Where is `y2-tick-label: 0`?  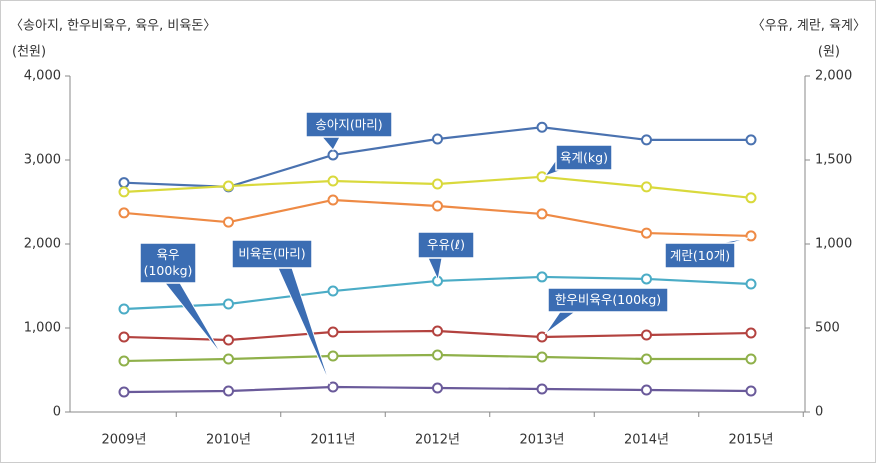
y2-tick-label: 0 is located at coordinates (819, 412).